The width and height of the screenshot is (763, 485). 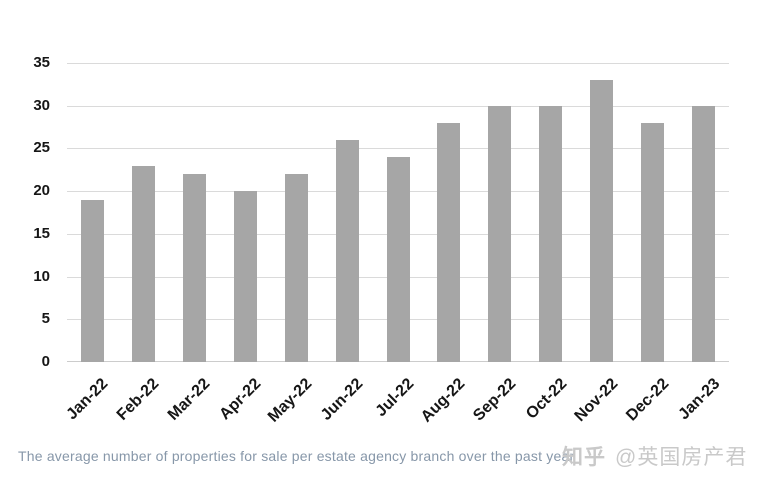 What do you see at coordinates (41, 62) in the screenshot?
I see `y-tick-label: 35` at bounding box center [41, 62].